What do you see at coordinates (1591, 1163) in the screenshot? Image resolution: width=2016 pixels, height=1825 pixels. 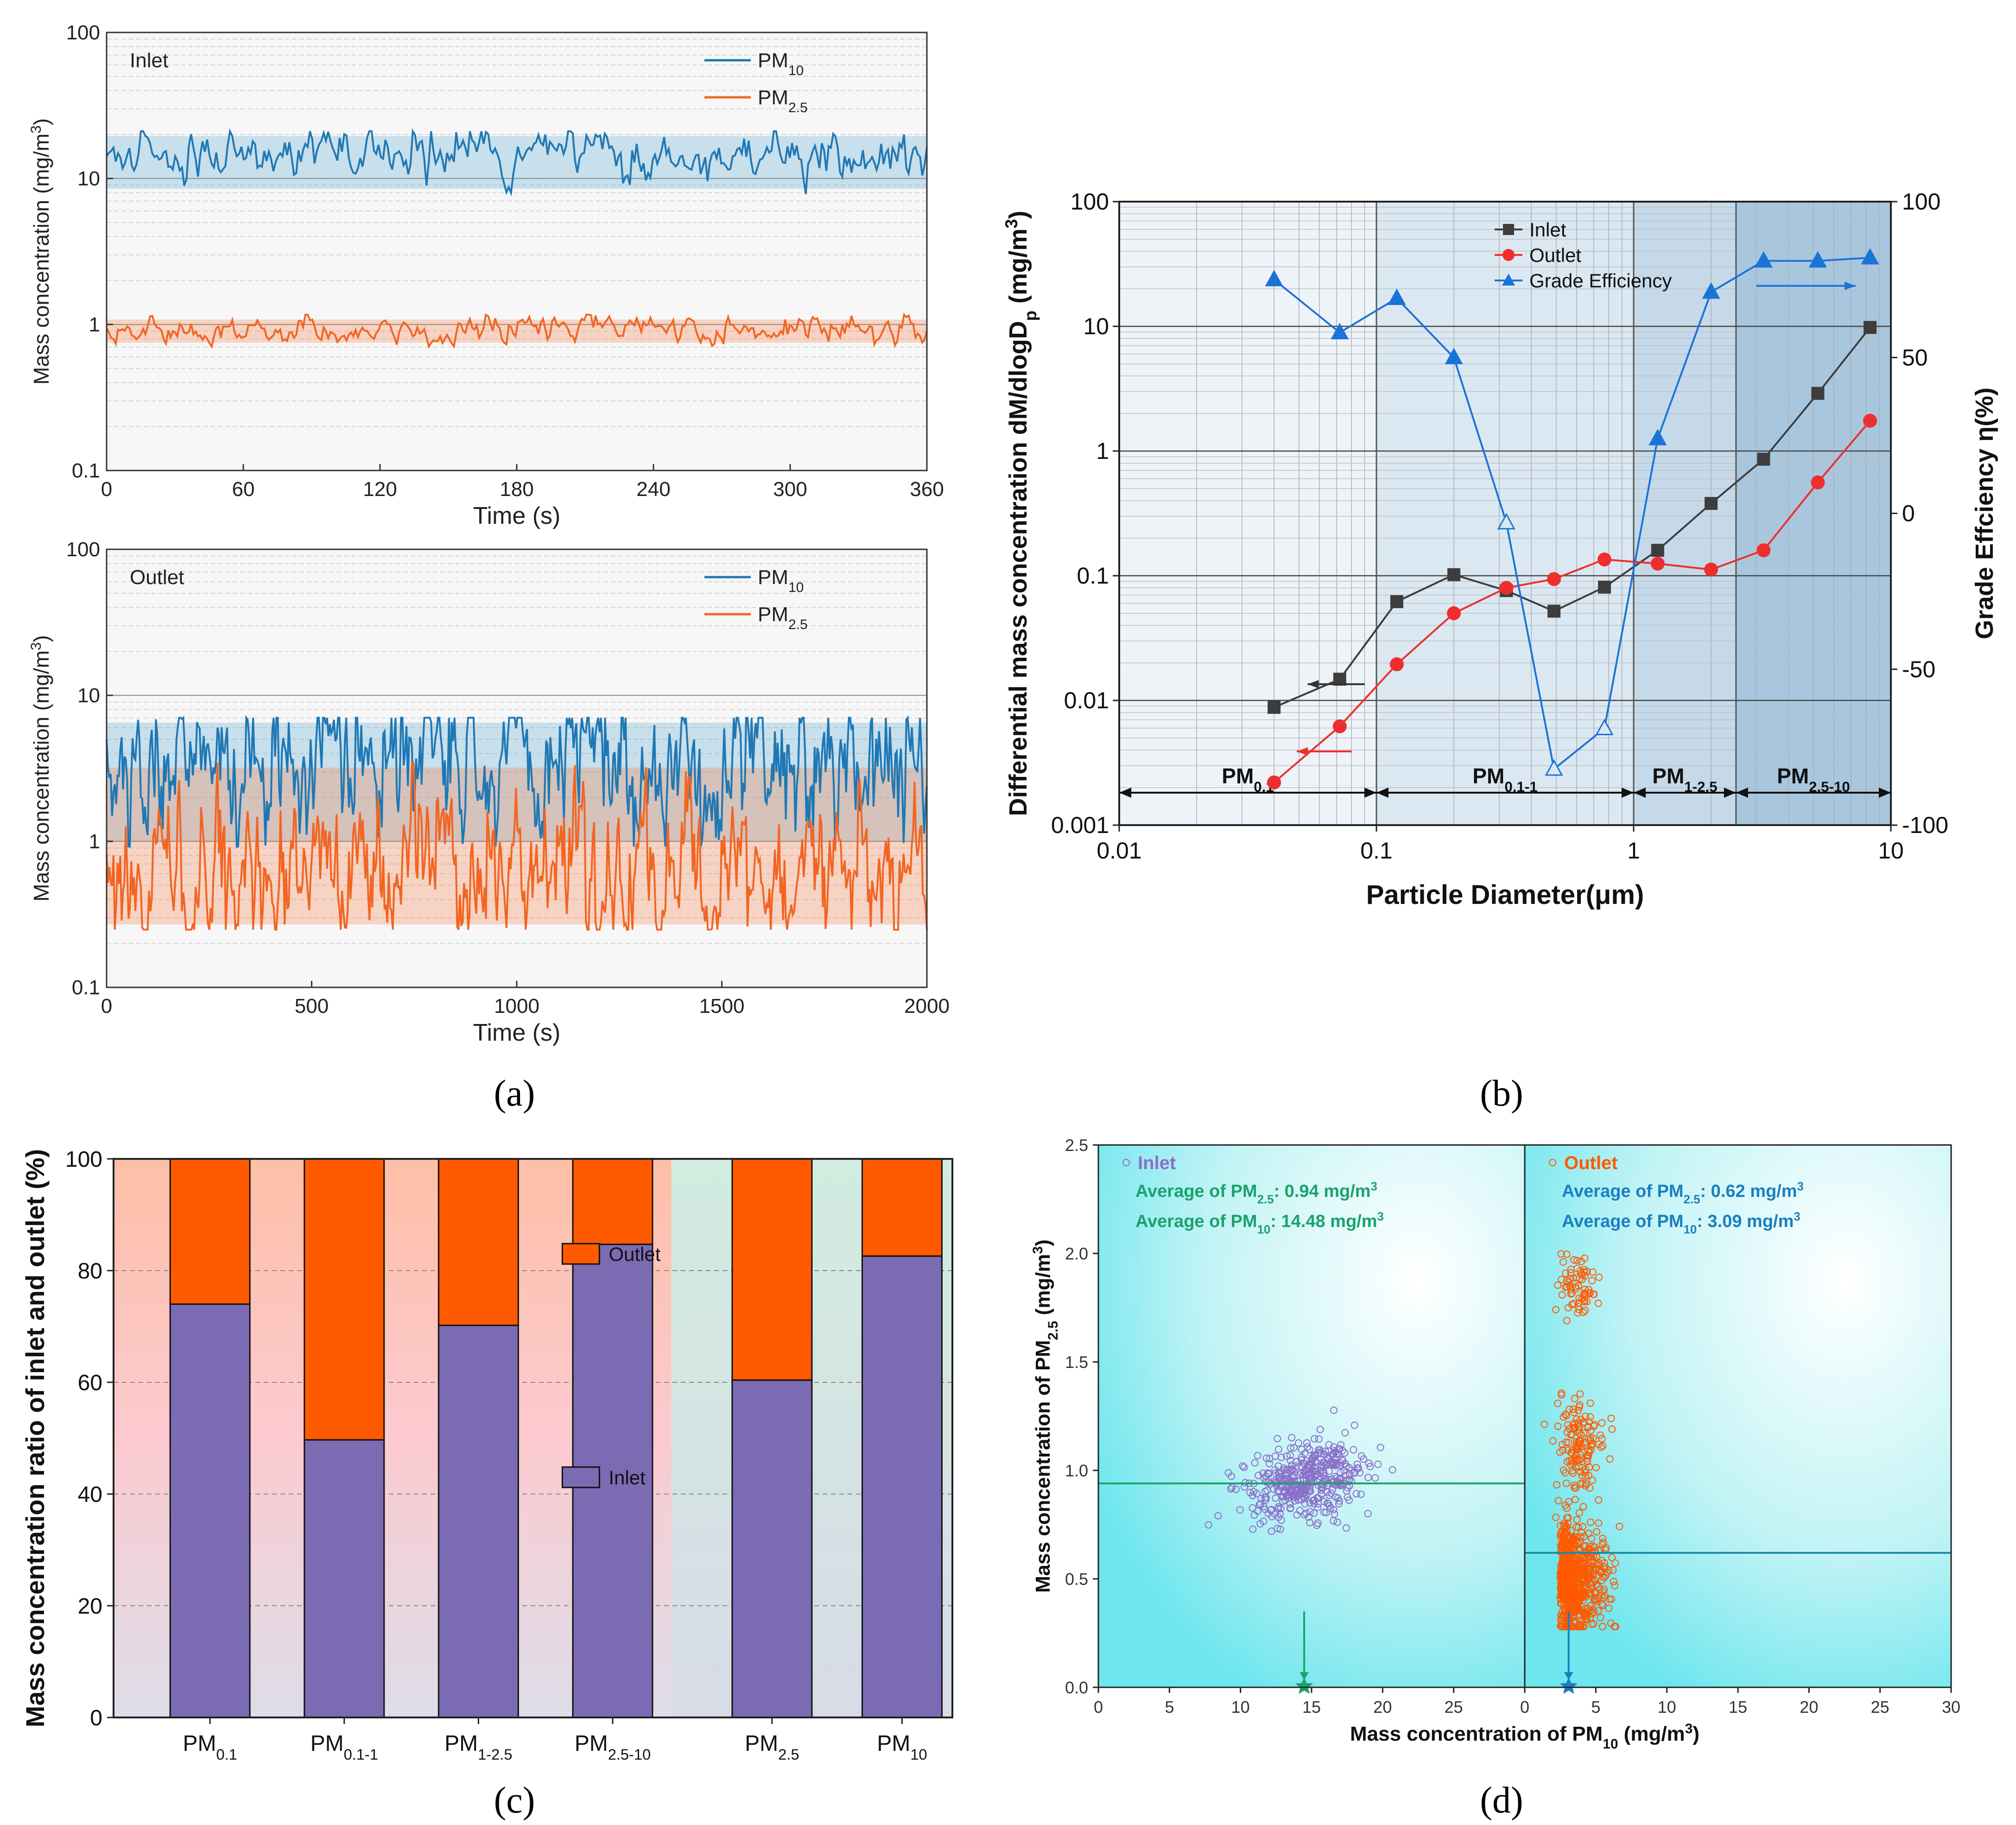 I see `legend-label-Outlet: Outlet` at bounding box center [1591, 1163].